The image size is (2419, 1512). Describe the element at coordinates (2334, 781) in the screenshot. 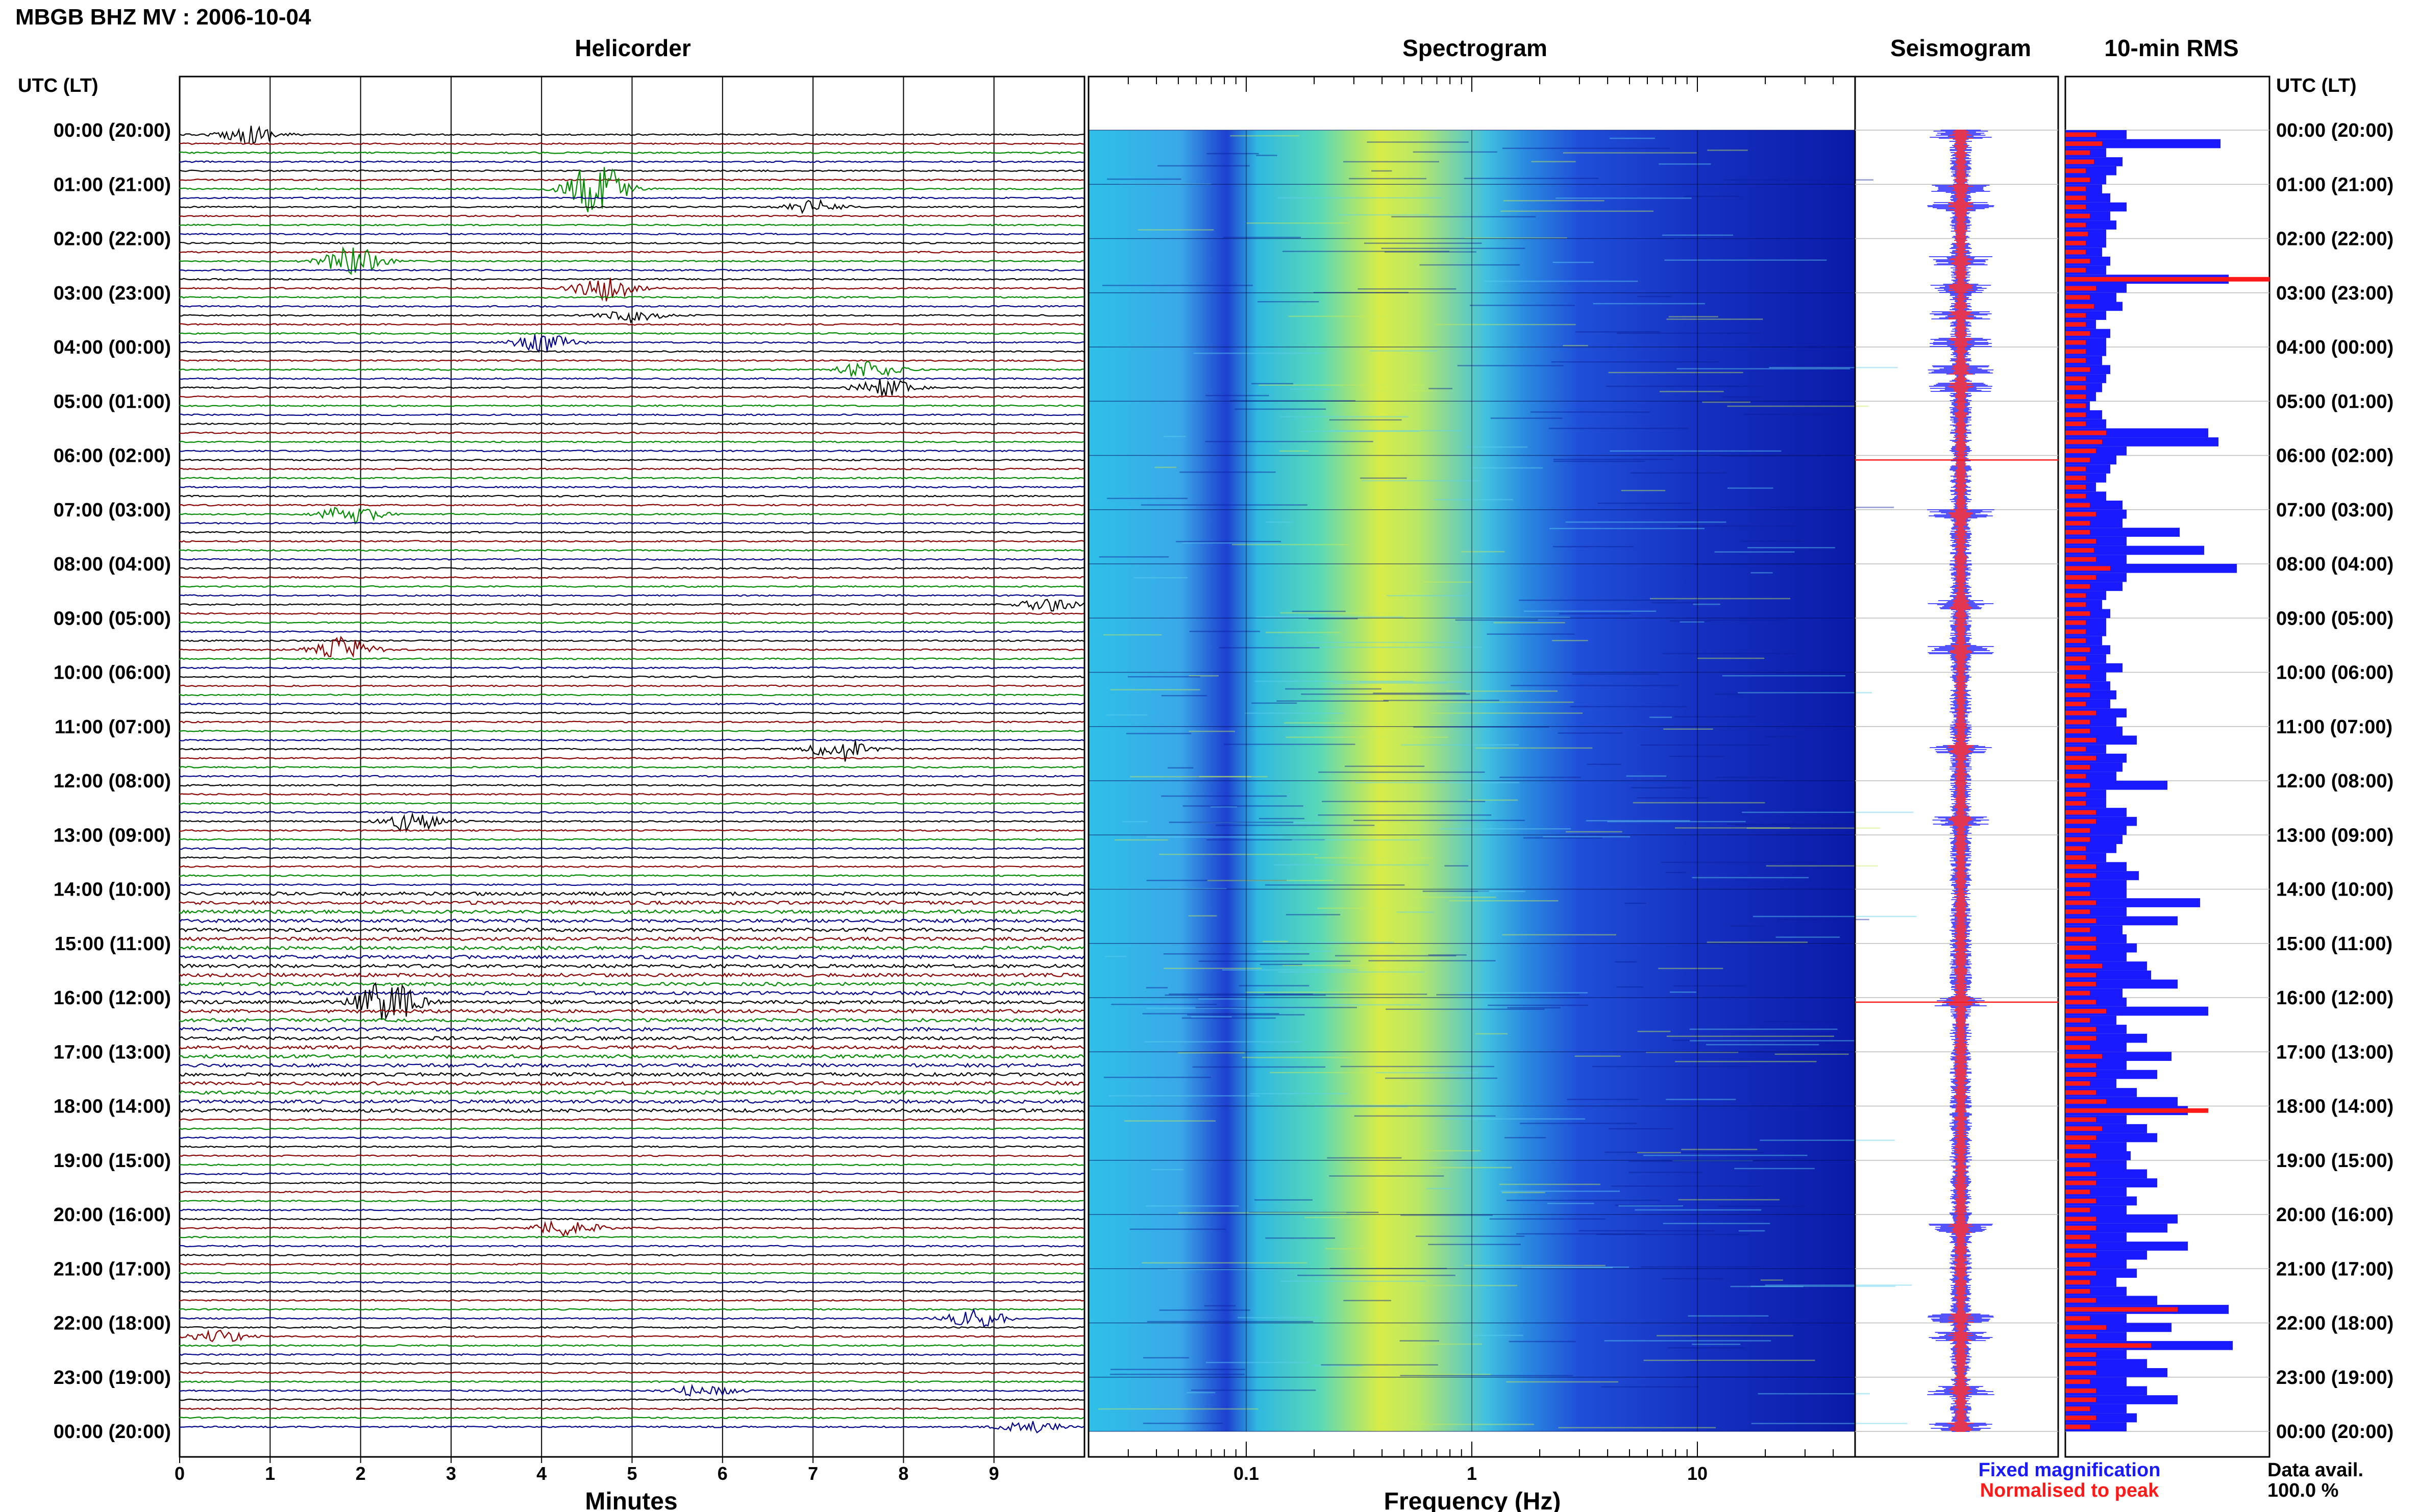

I see `time-label-right: 12:00 (08:00)` at that location.